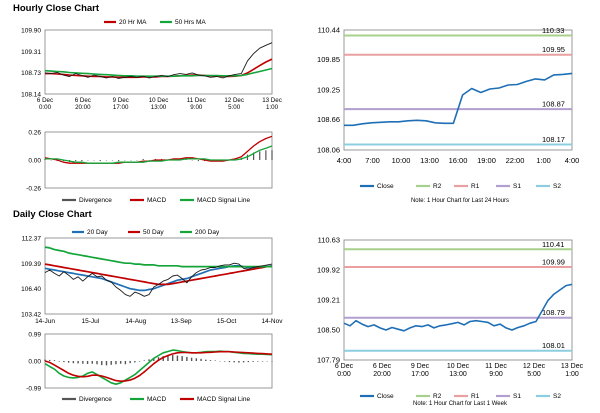  Describe the element at coordinates (156, 200) in the screenshot. I see `hourly-macd-legend-macd-label: MACD` at that location.